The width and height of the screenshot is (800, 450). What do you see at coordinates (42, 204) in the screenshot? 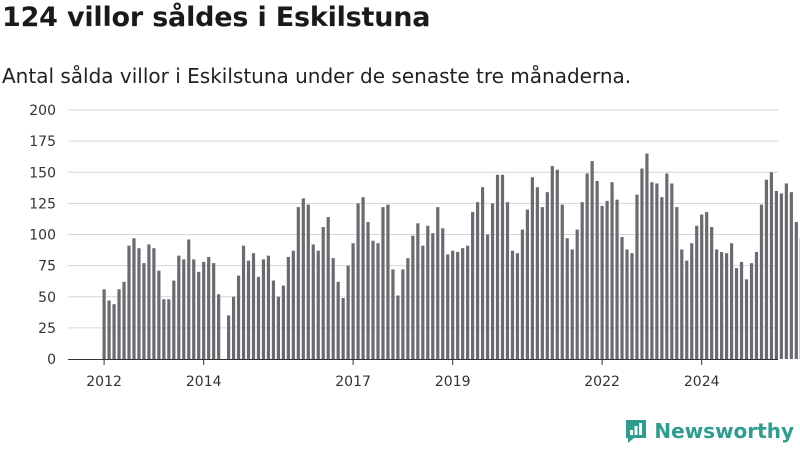
I see `y-tick-label: 125` at bounding box center [42, 204].